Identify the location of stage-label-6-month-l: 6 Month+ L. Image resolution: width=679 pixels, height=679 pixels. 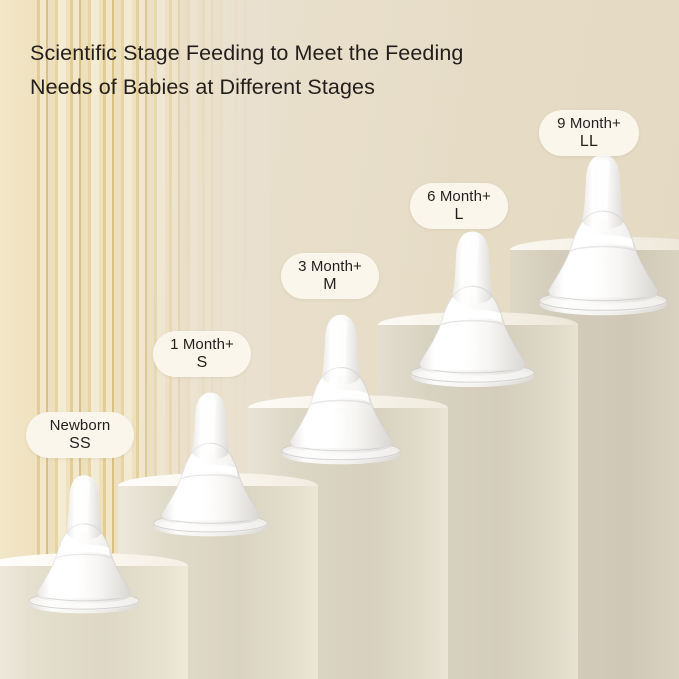
(459, 206).